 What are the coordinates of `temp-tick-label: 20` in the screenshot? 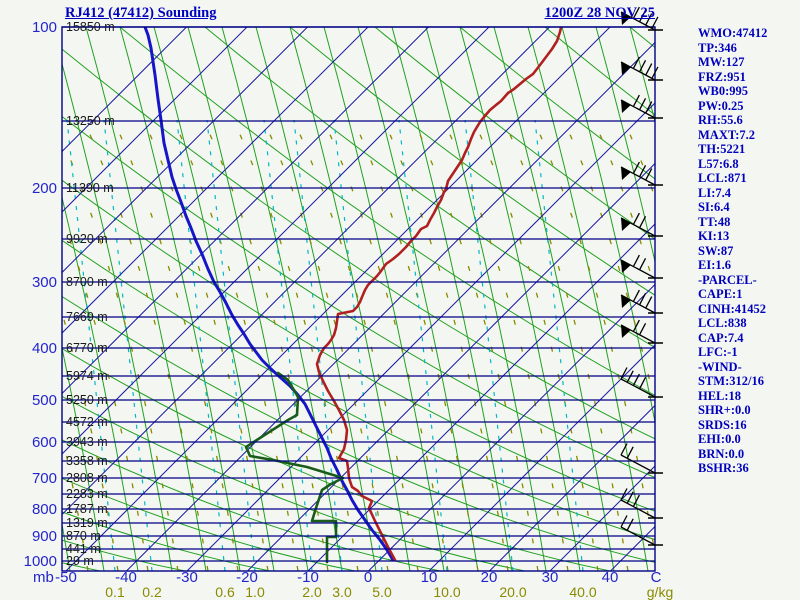 It's located at (489, 577).